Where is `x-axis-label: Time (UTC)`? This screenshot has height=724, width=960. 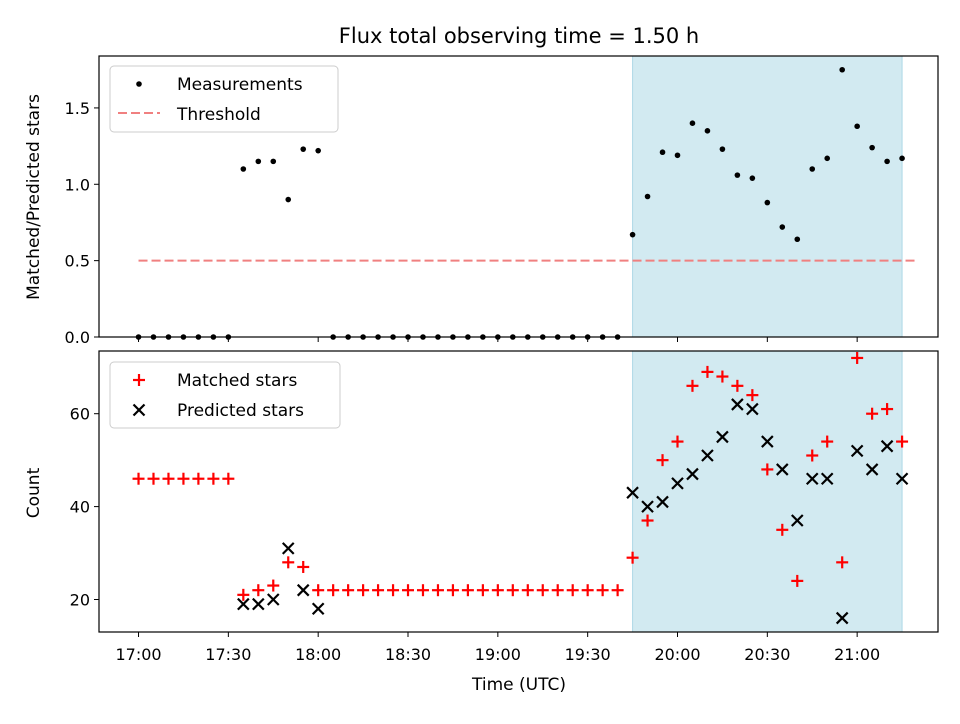 x-axis-label: Time (UTC) is located at coordinates (518, 685).